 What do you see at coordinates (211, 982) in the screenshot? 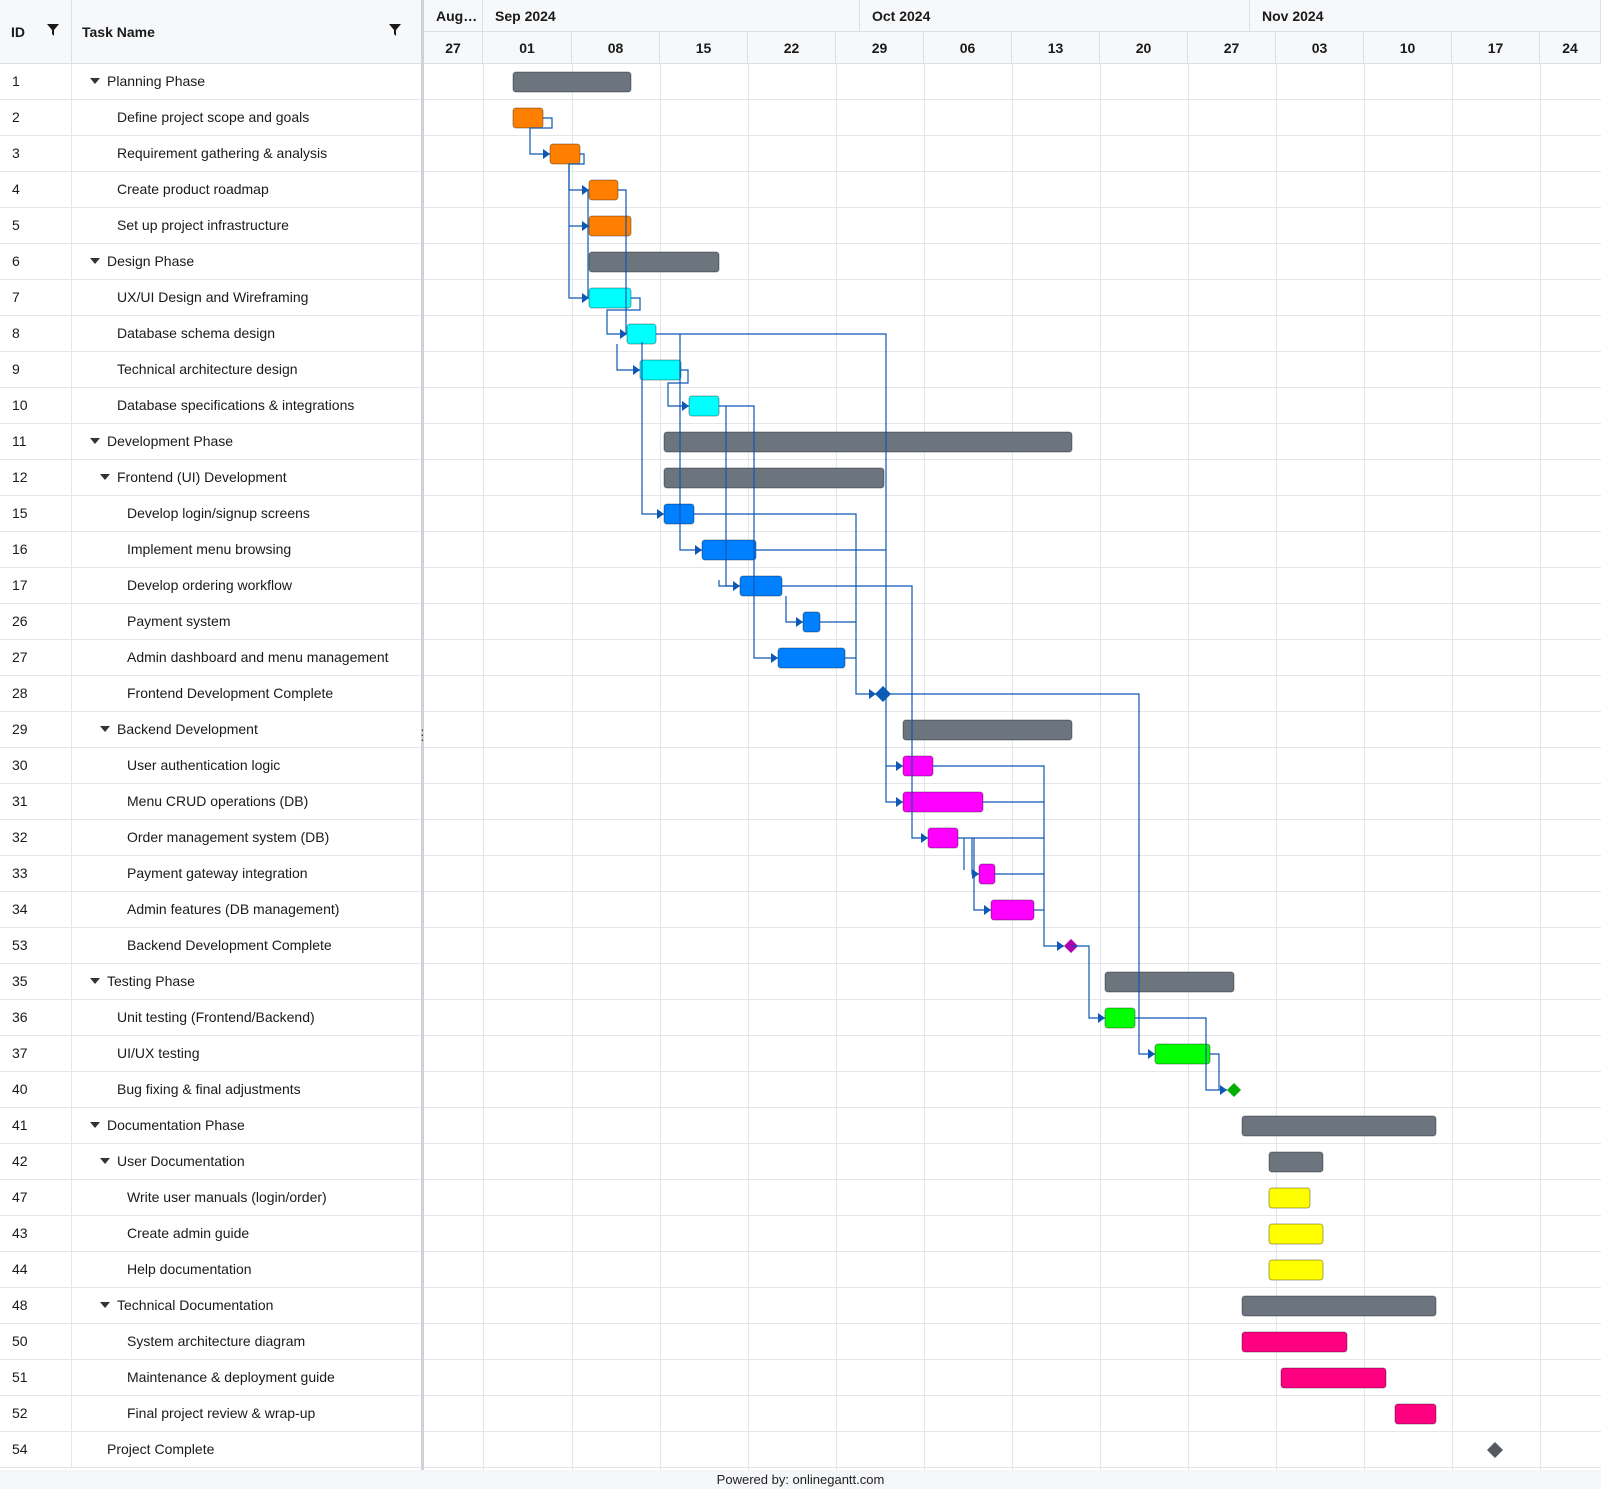
I see `task-row: 35 Testing Phase` at bounding box center [211, 982].